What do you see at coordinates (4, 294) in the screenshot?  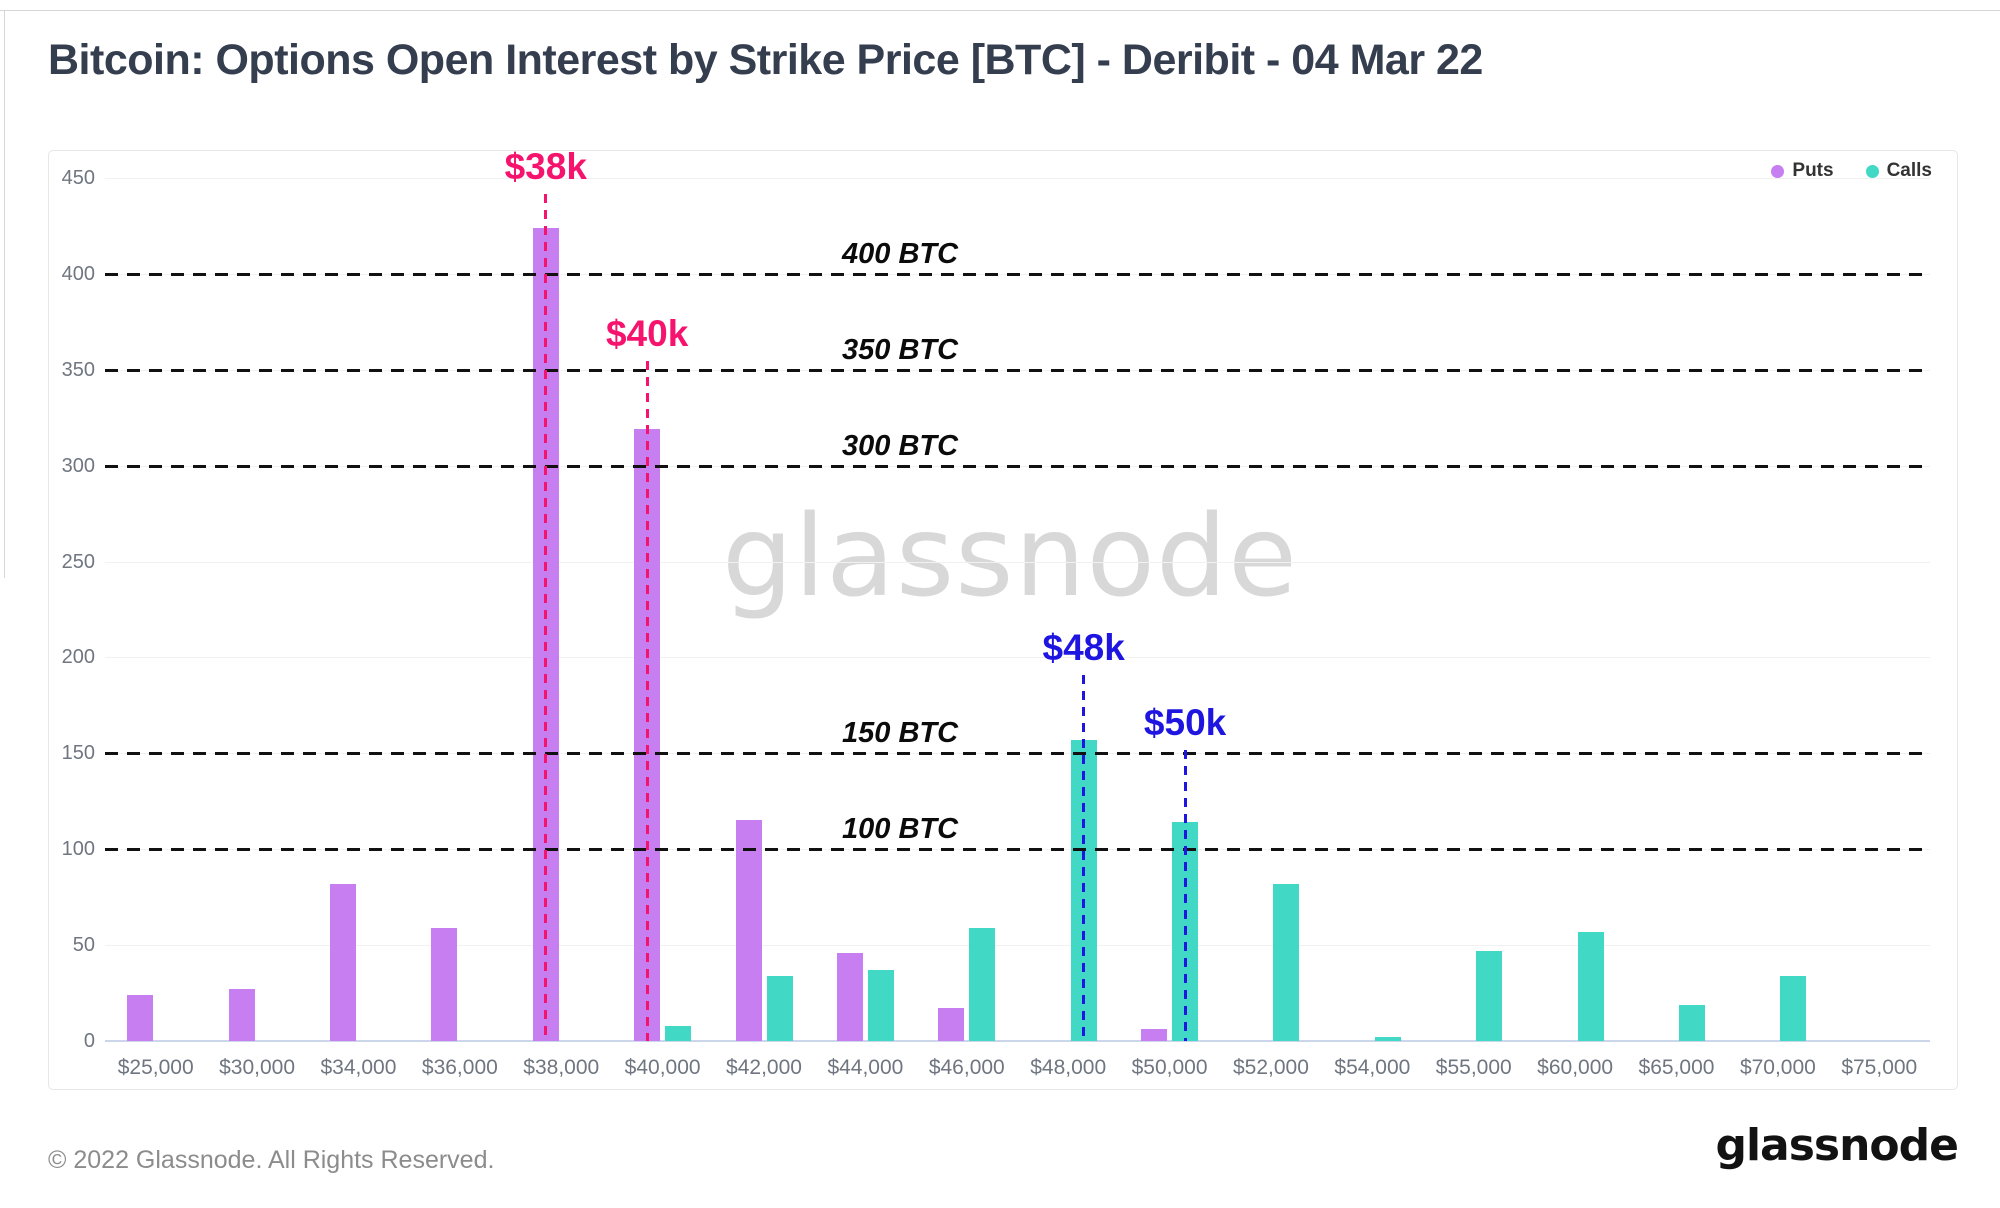 I see `window-left-border` at bounding box center [4, 294].